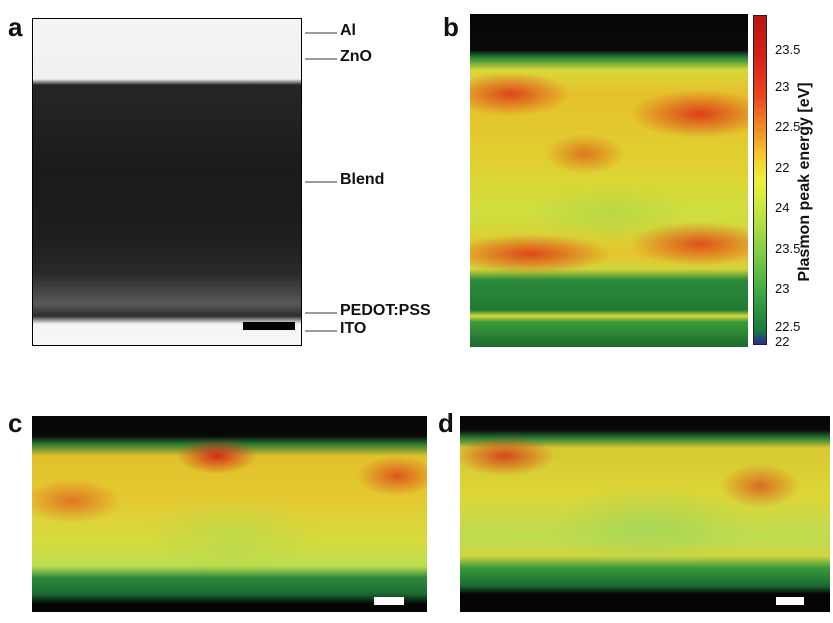 The height and width of the screenshot is (623, 833). What do you see at coordinates (348, 30) in the screenshot?
I see `layer-label-al: Al` at bounding box center [348, 30].